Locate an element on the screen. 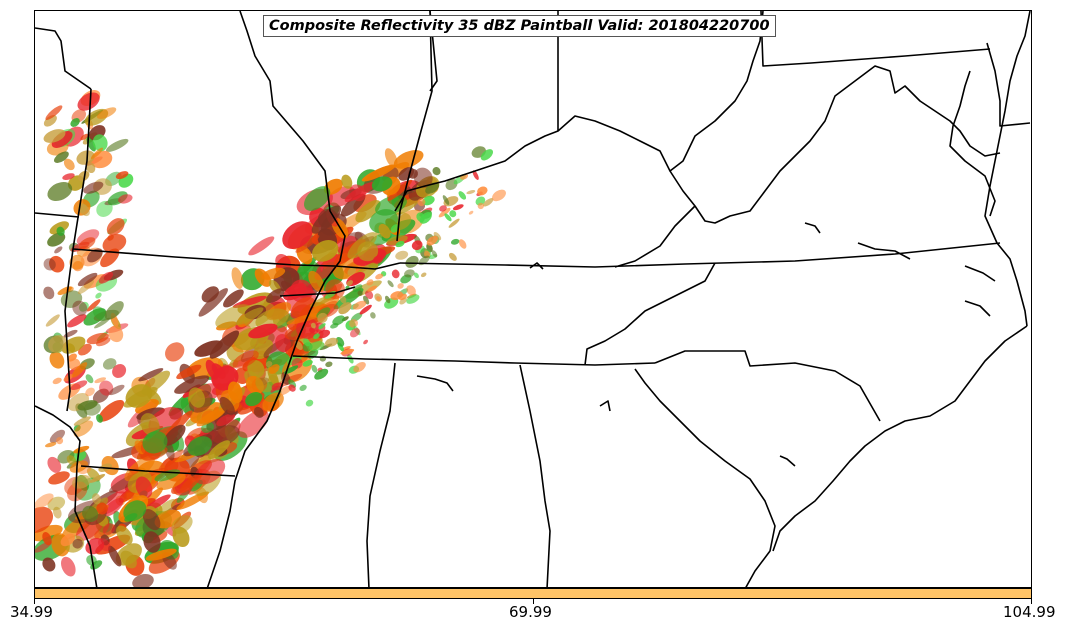 This screenshot has width=1070, height=633. ohio-river-line is located at coordinates (579, 111).